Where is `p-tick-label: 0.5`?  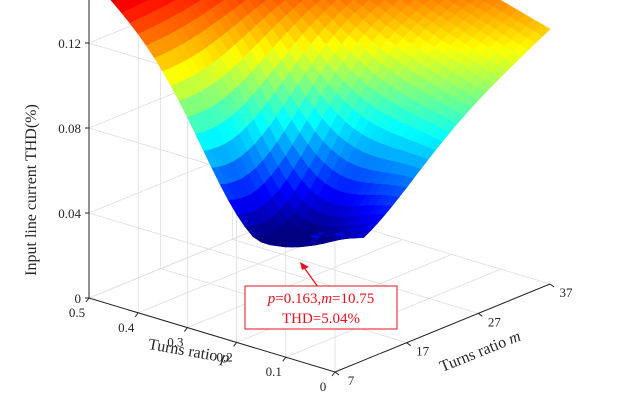 p-tick-label: 0.5 is located at coordinates (77, 312).